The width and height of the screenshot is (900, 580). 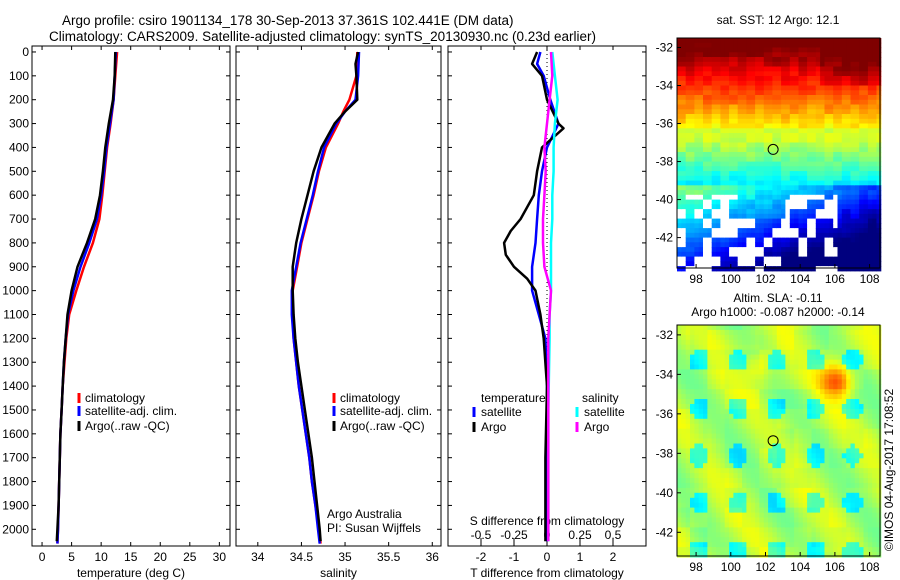 I want to click on legend-label: satellite, so click(x=604, y=412).